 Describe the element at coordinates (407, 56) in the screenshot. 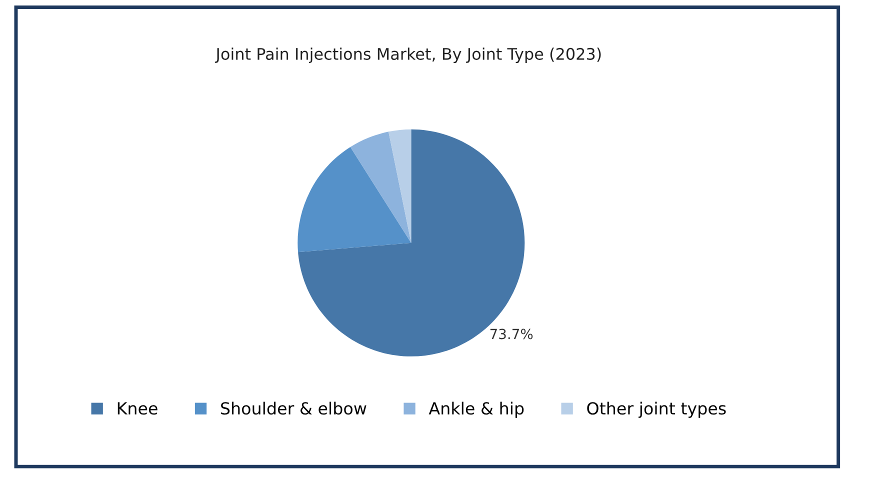

I see `chart-title: Joint Pain Injections Market, By Joint Type (2023)` at that location.